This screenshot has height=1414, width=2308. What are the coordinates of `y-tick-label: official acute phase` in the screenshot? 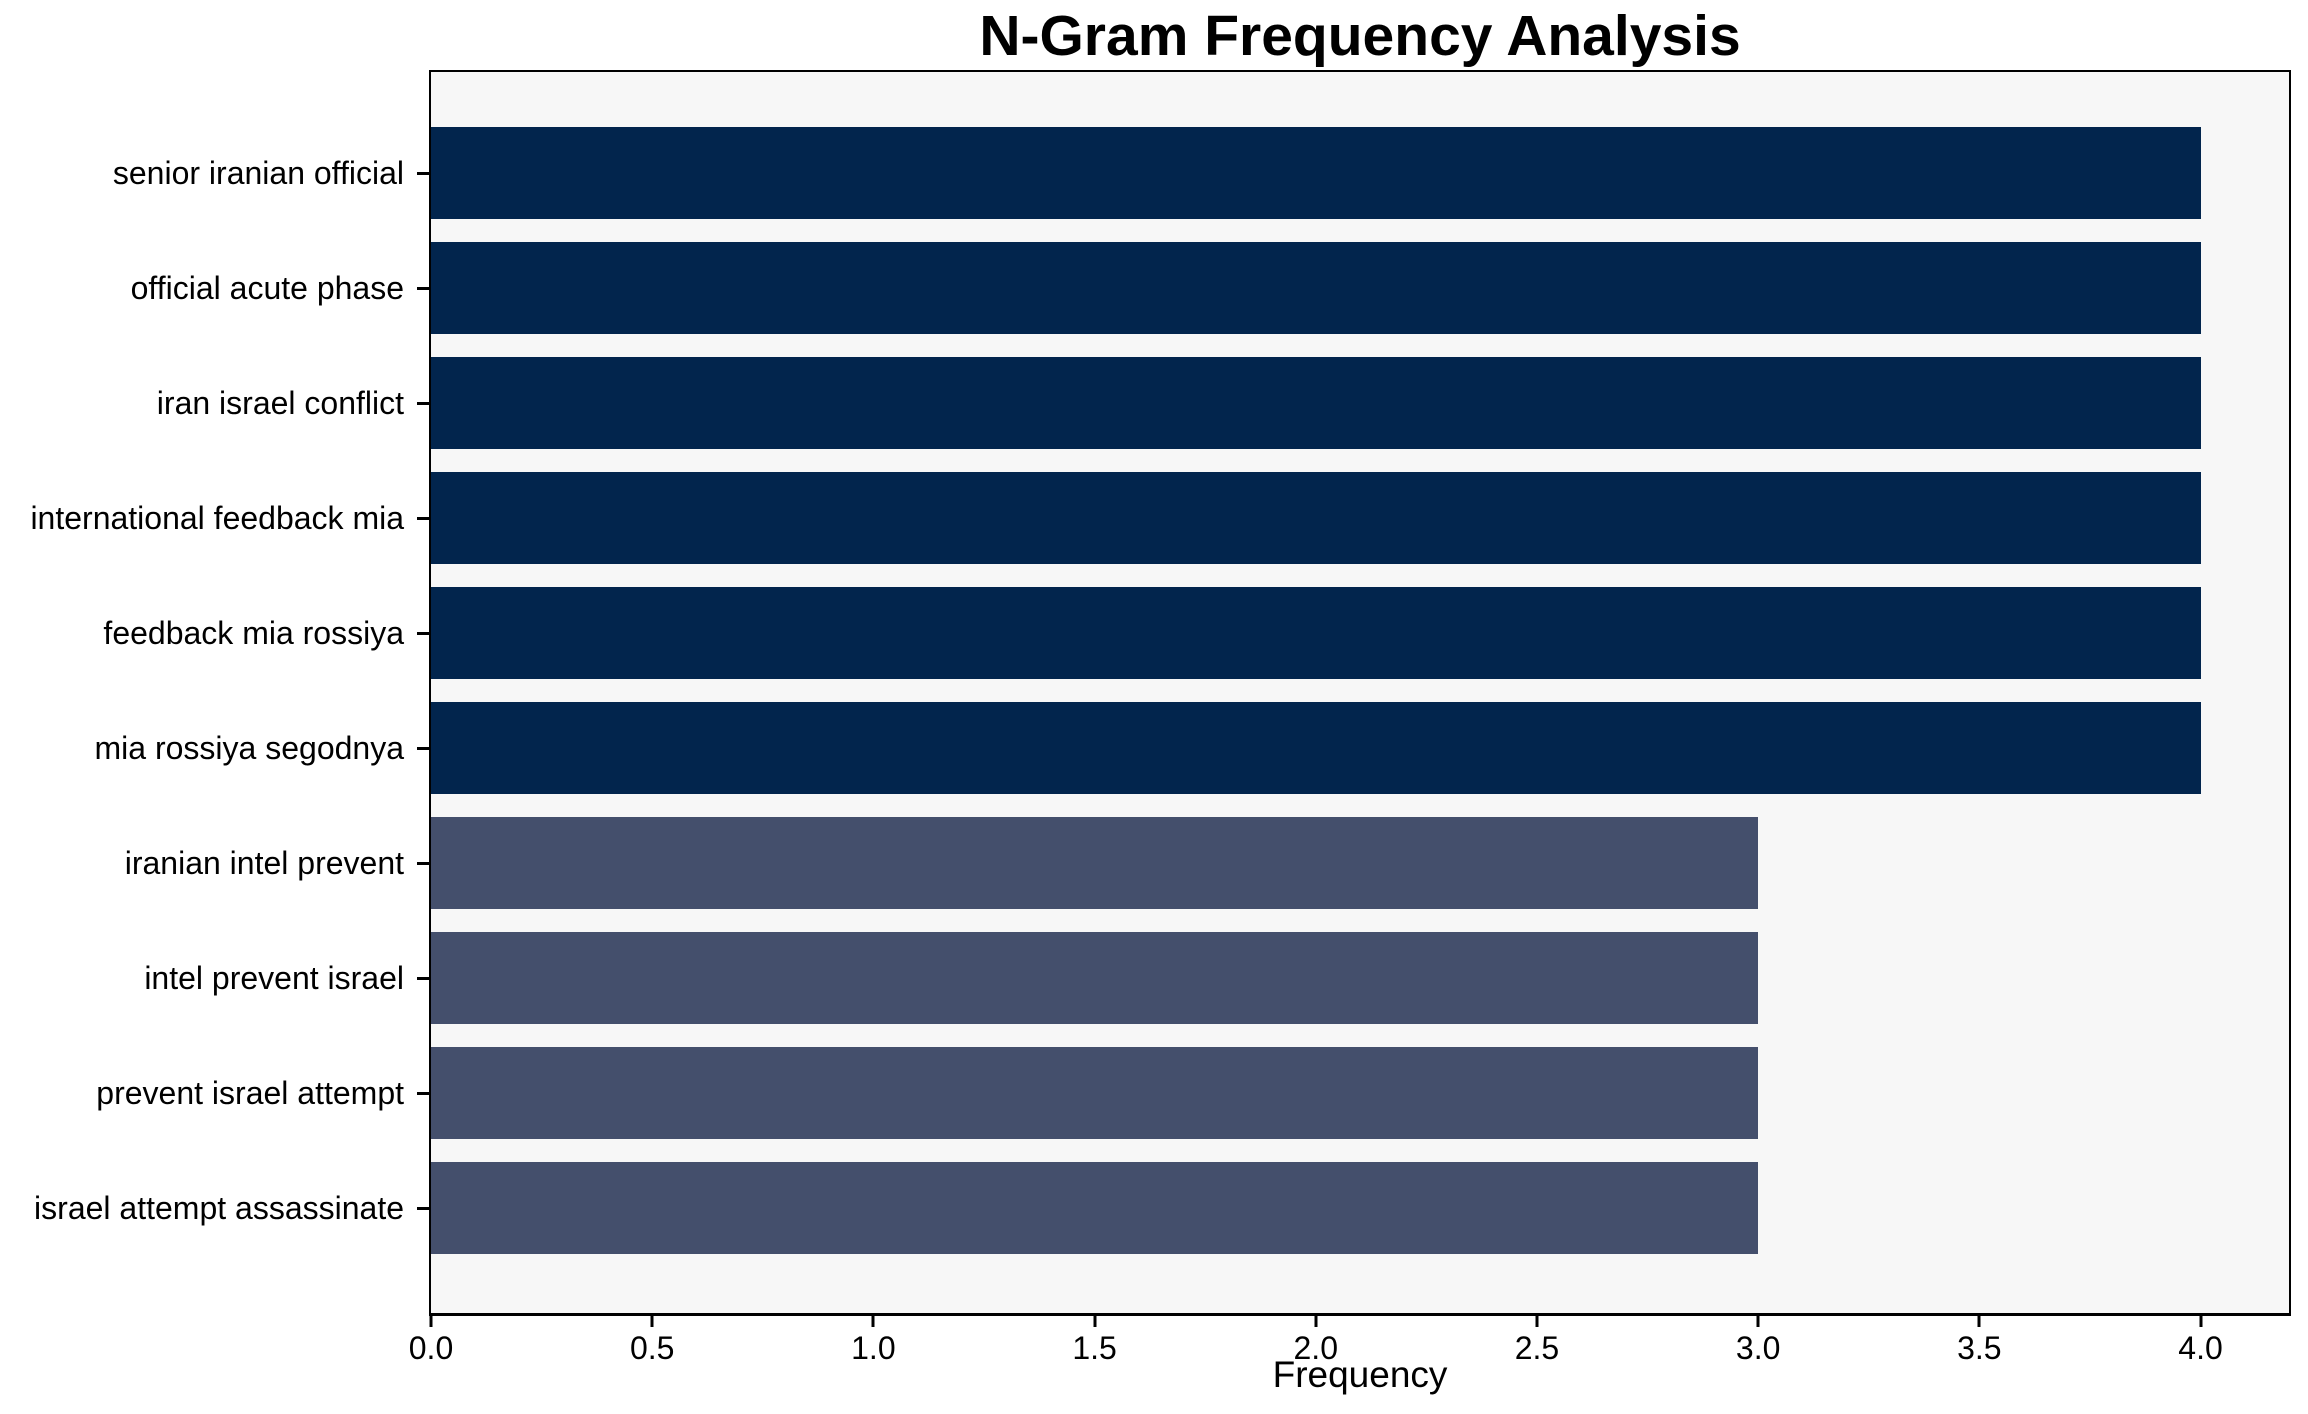 It's located at (267, 288).